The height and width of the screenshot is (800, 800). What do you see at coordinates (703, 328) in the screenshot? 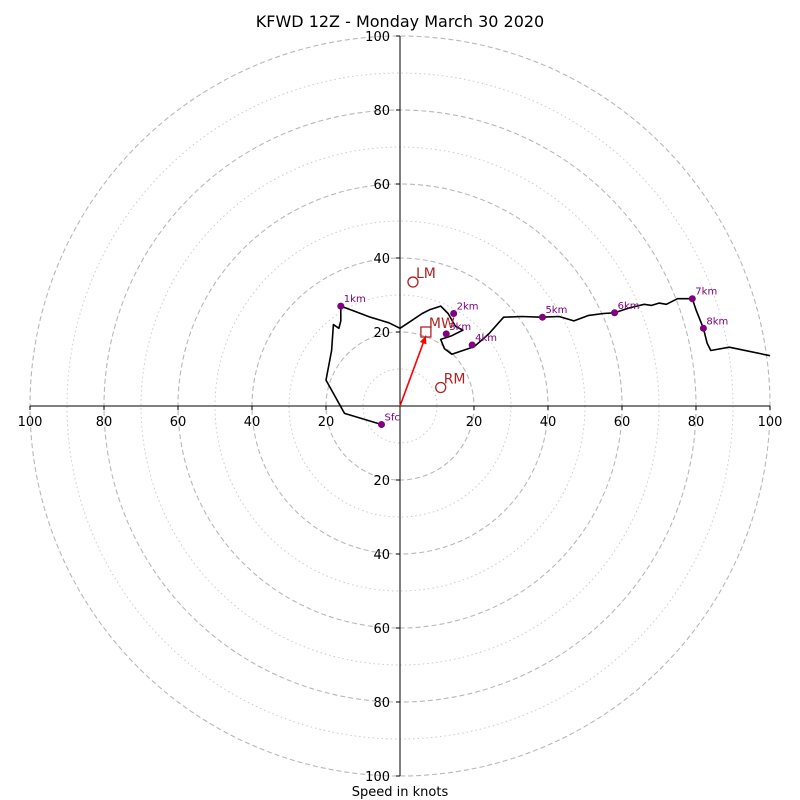
I see `height-marker-8km` at bounding box center [703, 328].